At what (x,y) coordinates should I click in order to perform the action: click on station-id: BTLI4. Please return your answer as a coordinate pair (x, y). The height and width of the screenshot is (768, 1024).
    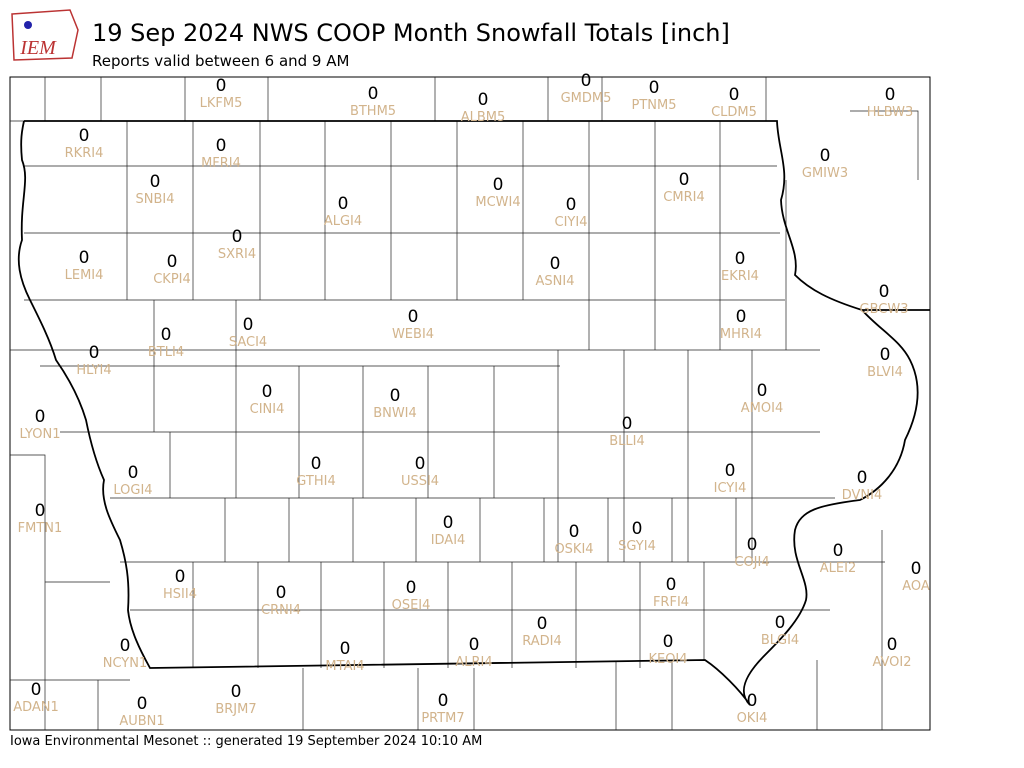
    Looking at the image, I should click on (166, 352).